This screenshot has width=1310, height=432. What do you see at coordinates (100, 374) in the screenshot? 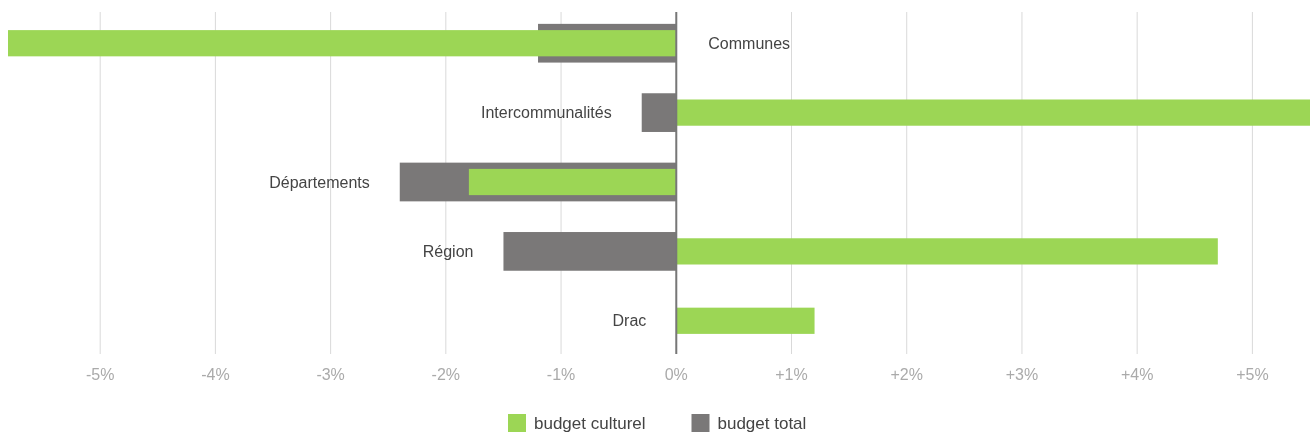
I see `x-tick-label: -5%` at bounding box center [100, 374].